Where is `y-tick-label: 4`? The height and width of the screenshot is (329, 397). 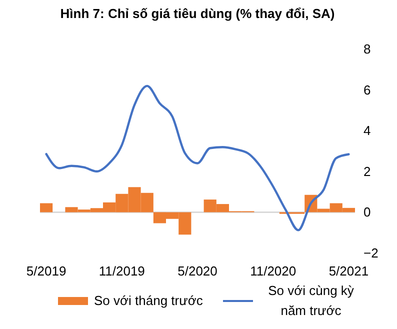 y-tick-label: 4 is located at coordinates (367, 130).